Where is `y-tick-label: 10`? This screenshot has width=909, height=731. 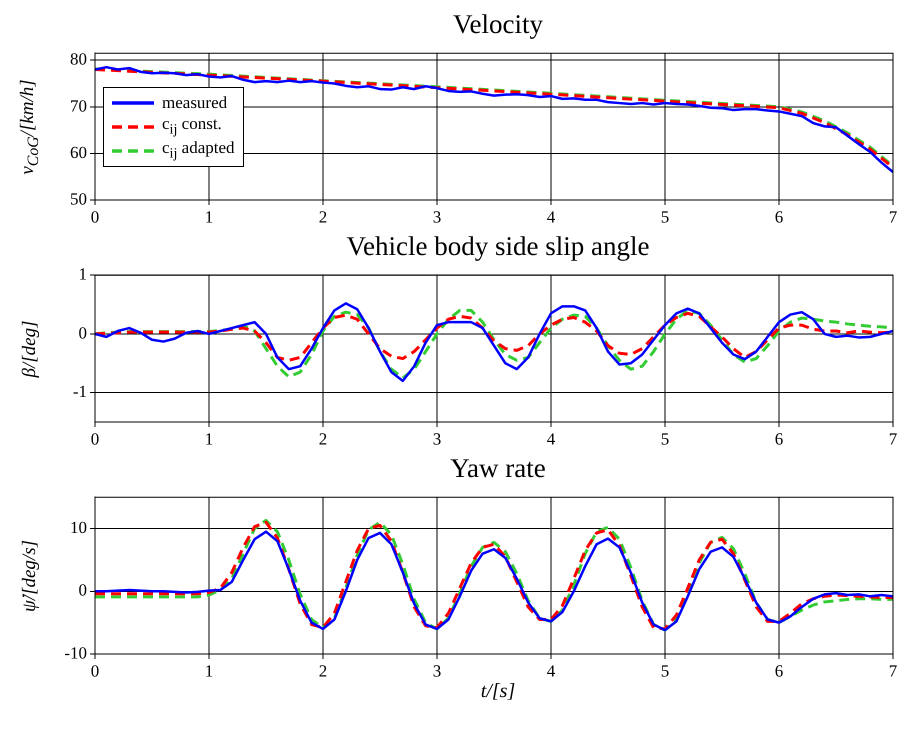
y-tick-label: 10 is located at coordinates (78, 528).